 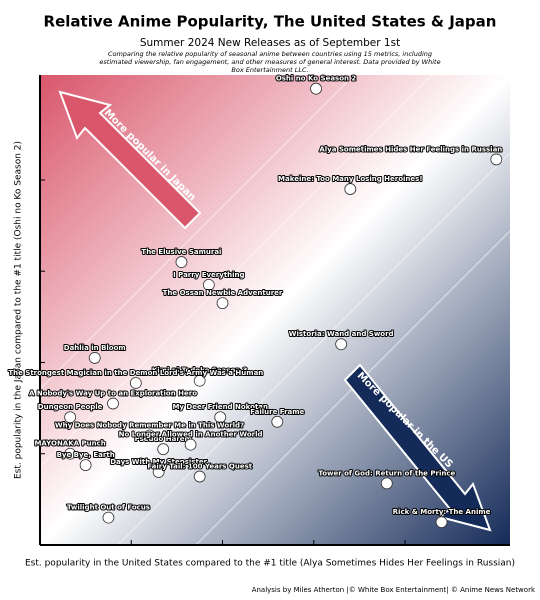 What do you see at coordinates (200, 371) in the screenshot?
I see `point-label: Kimi ni Todoke Season 3` at bounding box center [200, 371].